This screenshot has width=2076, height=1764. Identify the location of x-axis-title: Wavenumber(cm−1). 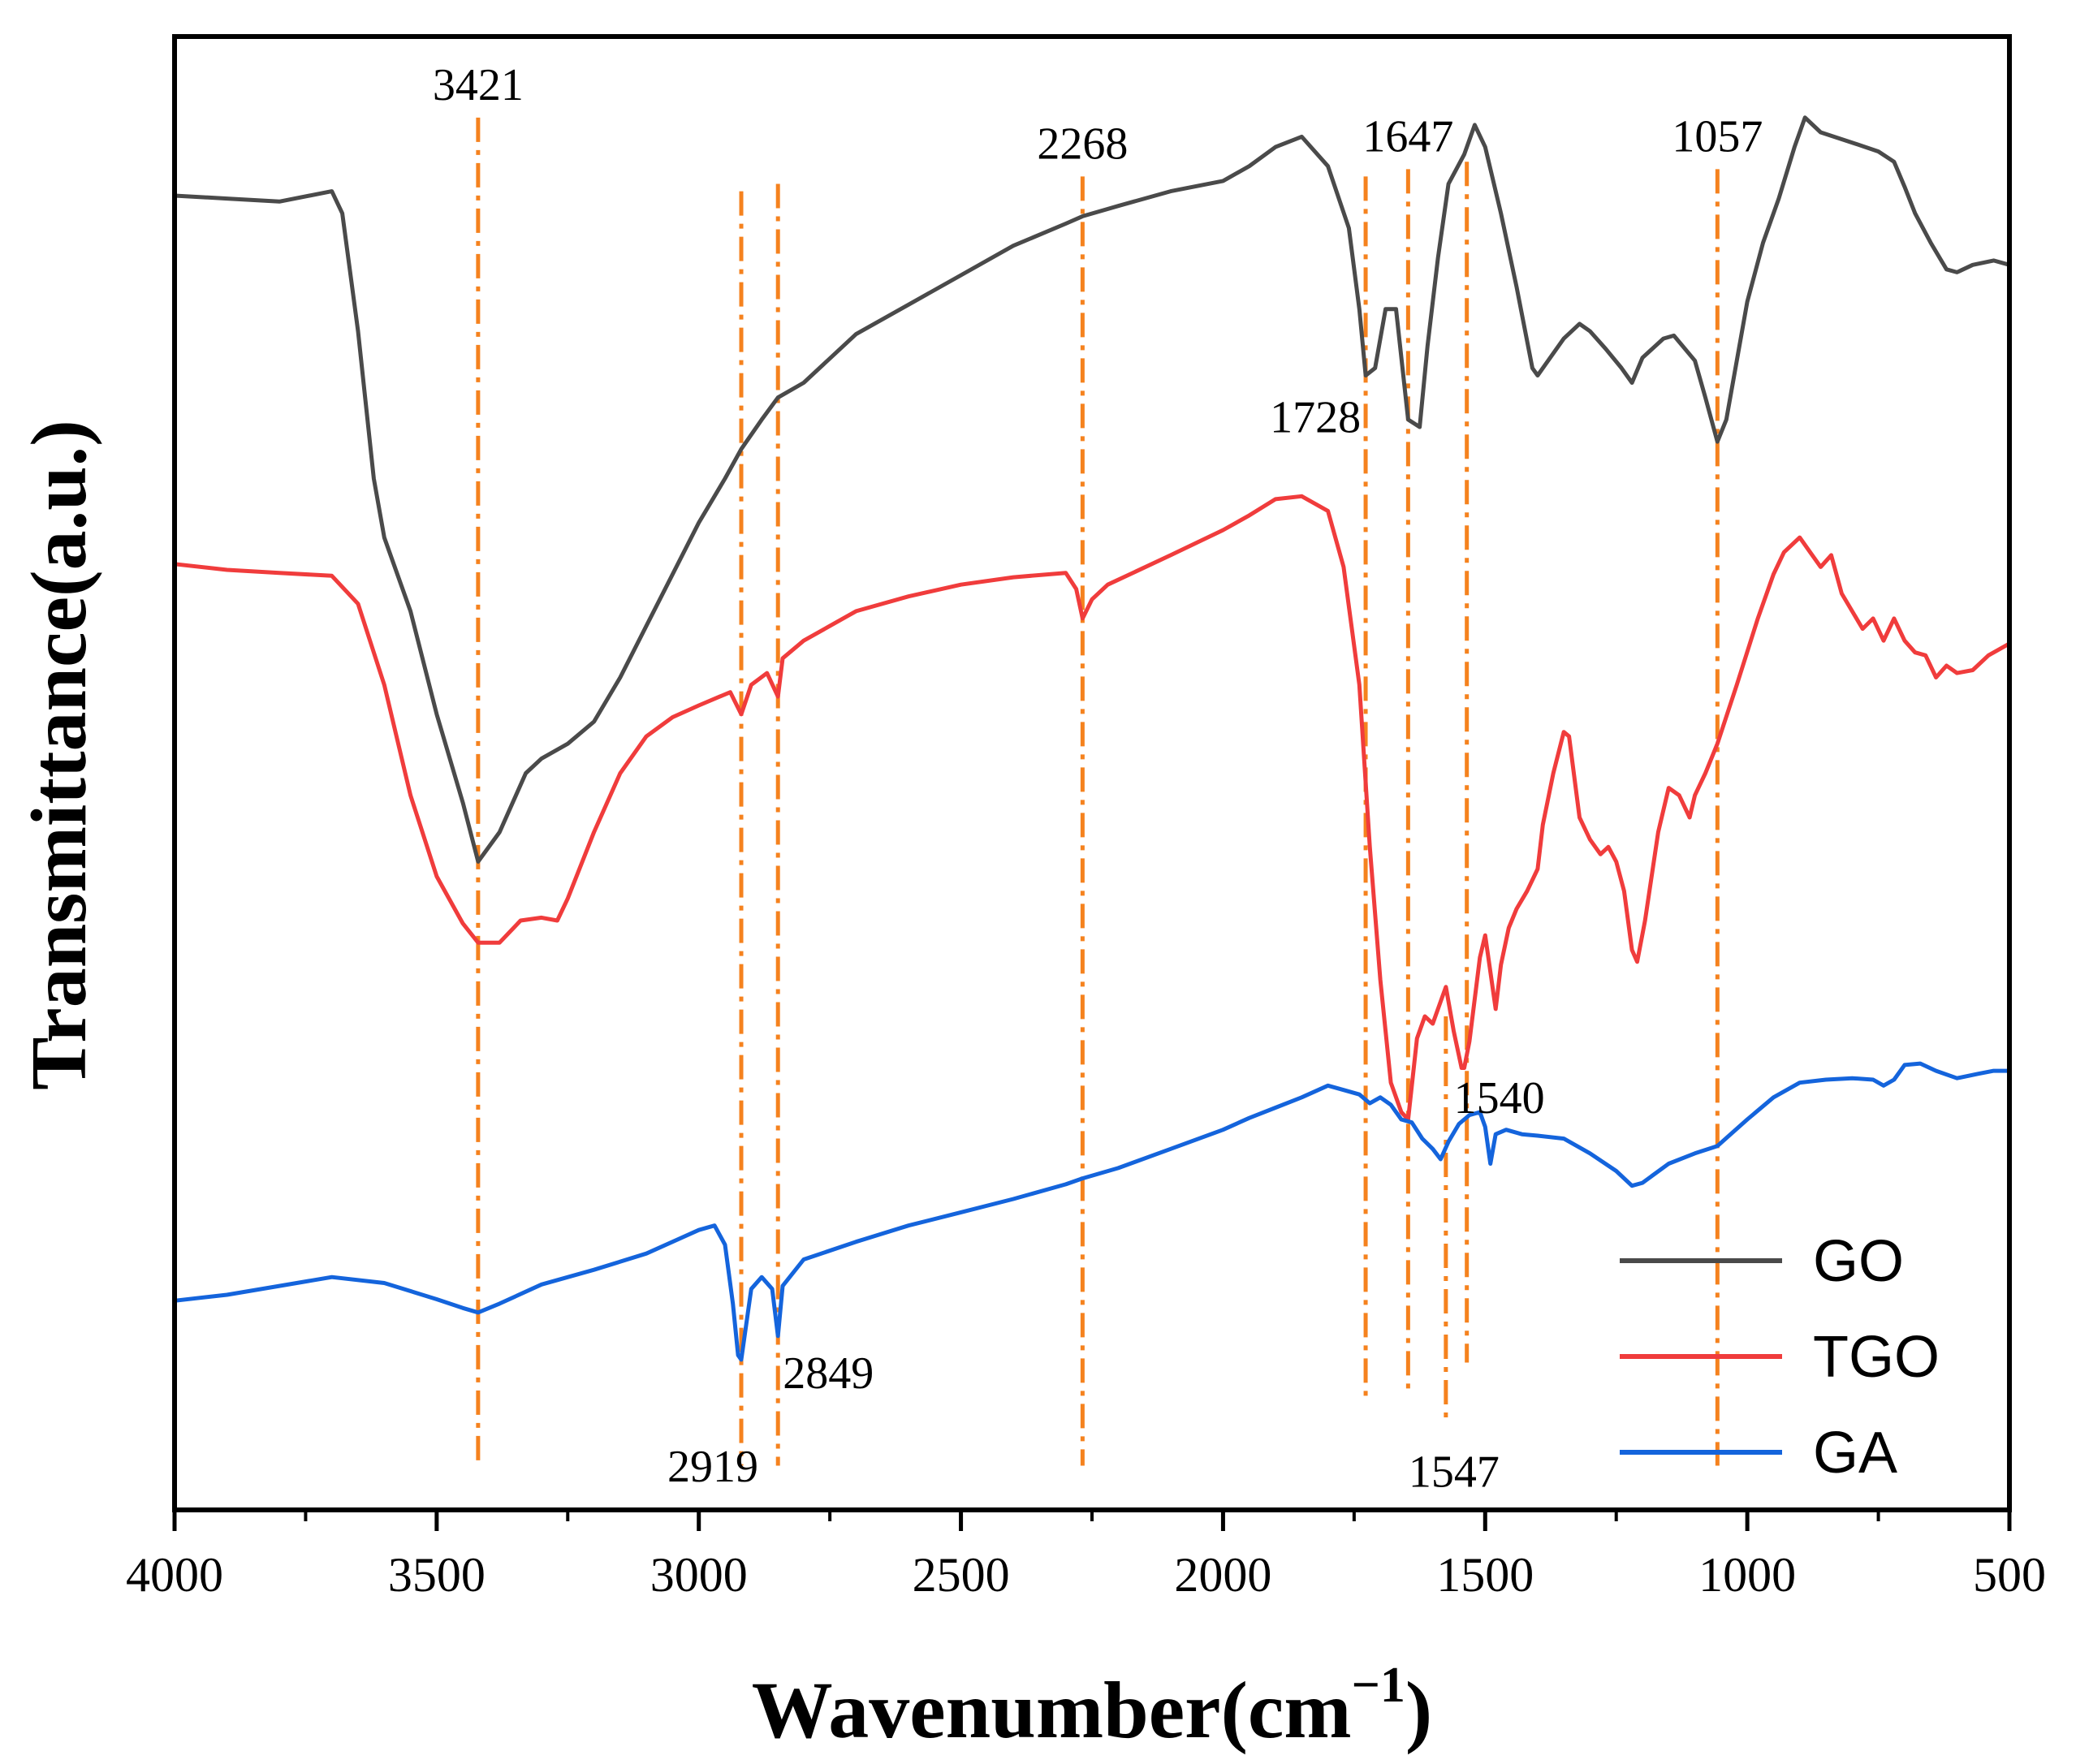
(1092, 1706).